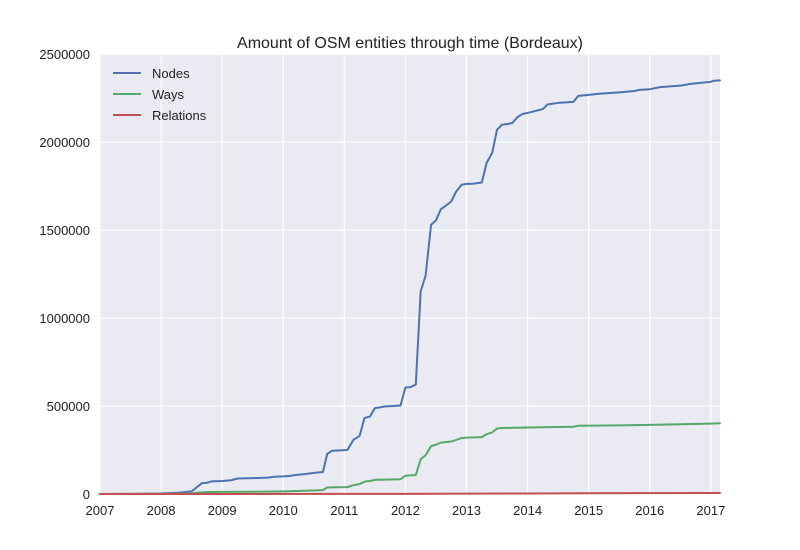 The width and height of the screenshot is (800, 550). What do you see at coordinates (649, 510) in the screenshot?
I see `x-tick-label: 2016` at bounding box center [649, 510].